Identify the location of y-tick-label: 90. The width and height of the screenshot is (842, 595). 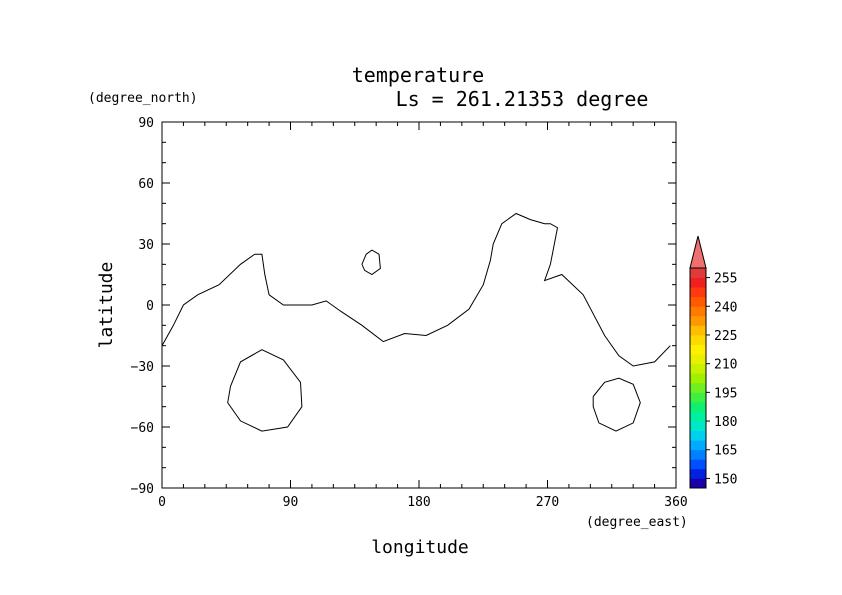
(146, 123).